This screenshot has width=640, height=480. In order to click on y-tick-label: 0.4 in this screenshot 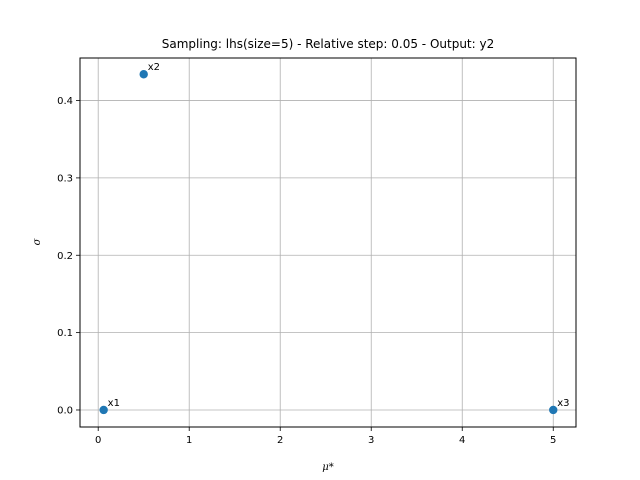, I will do `click(65, 101)`.